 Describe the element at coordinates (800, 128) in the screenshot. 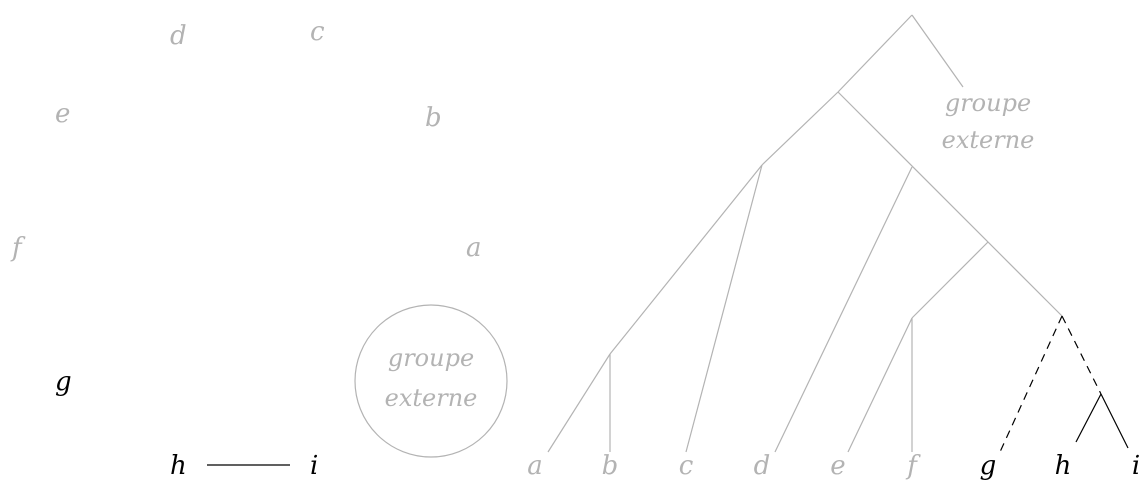

I see `edge-n1-n2` at that location.